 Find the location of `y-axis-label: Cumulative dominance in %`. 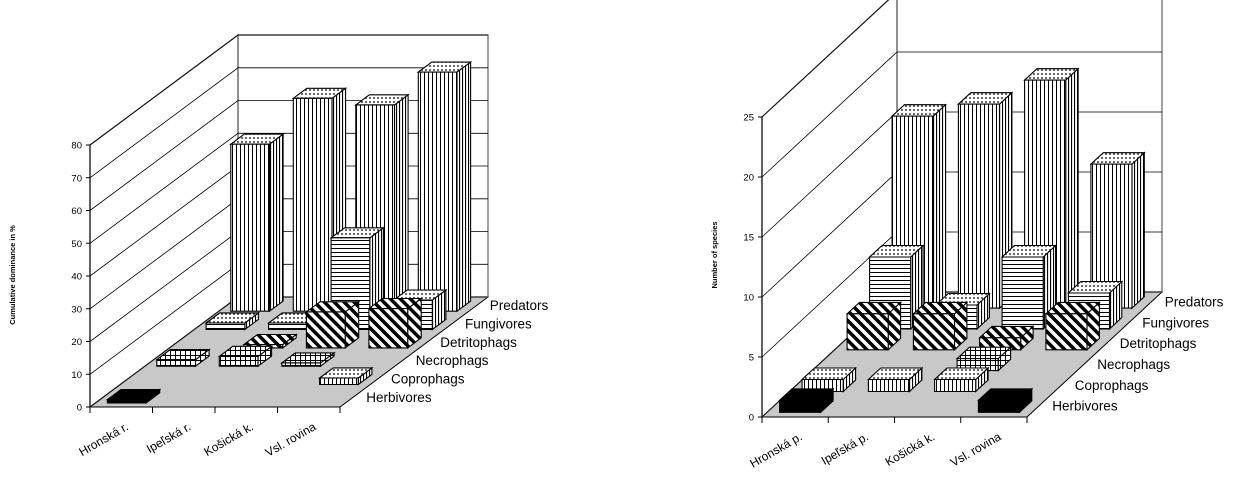

y-axis-label: Cumulative dominance in % is located at coordinates (12, 275).